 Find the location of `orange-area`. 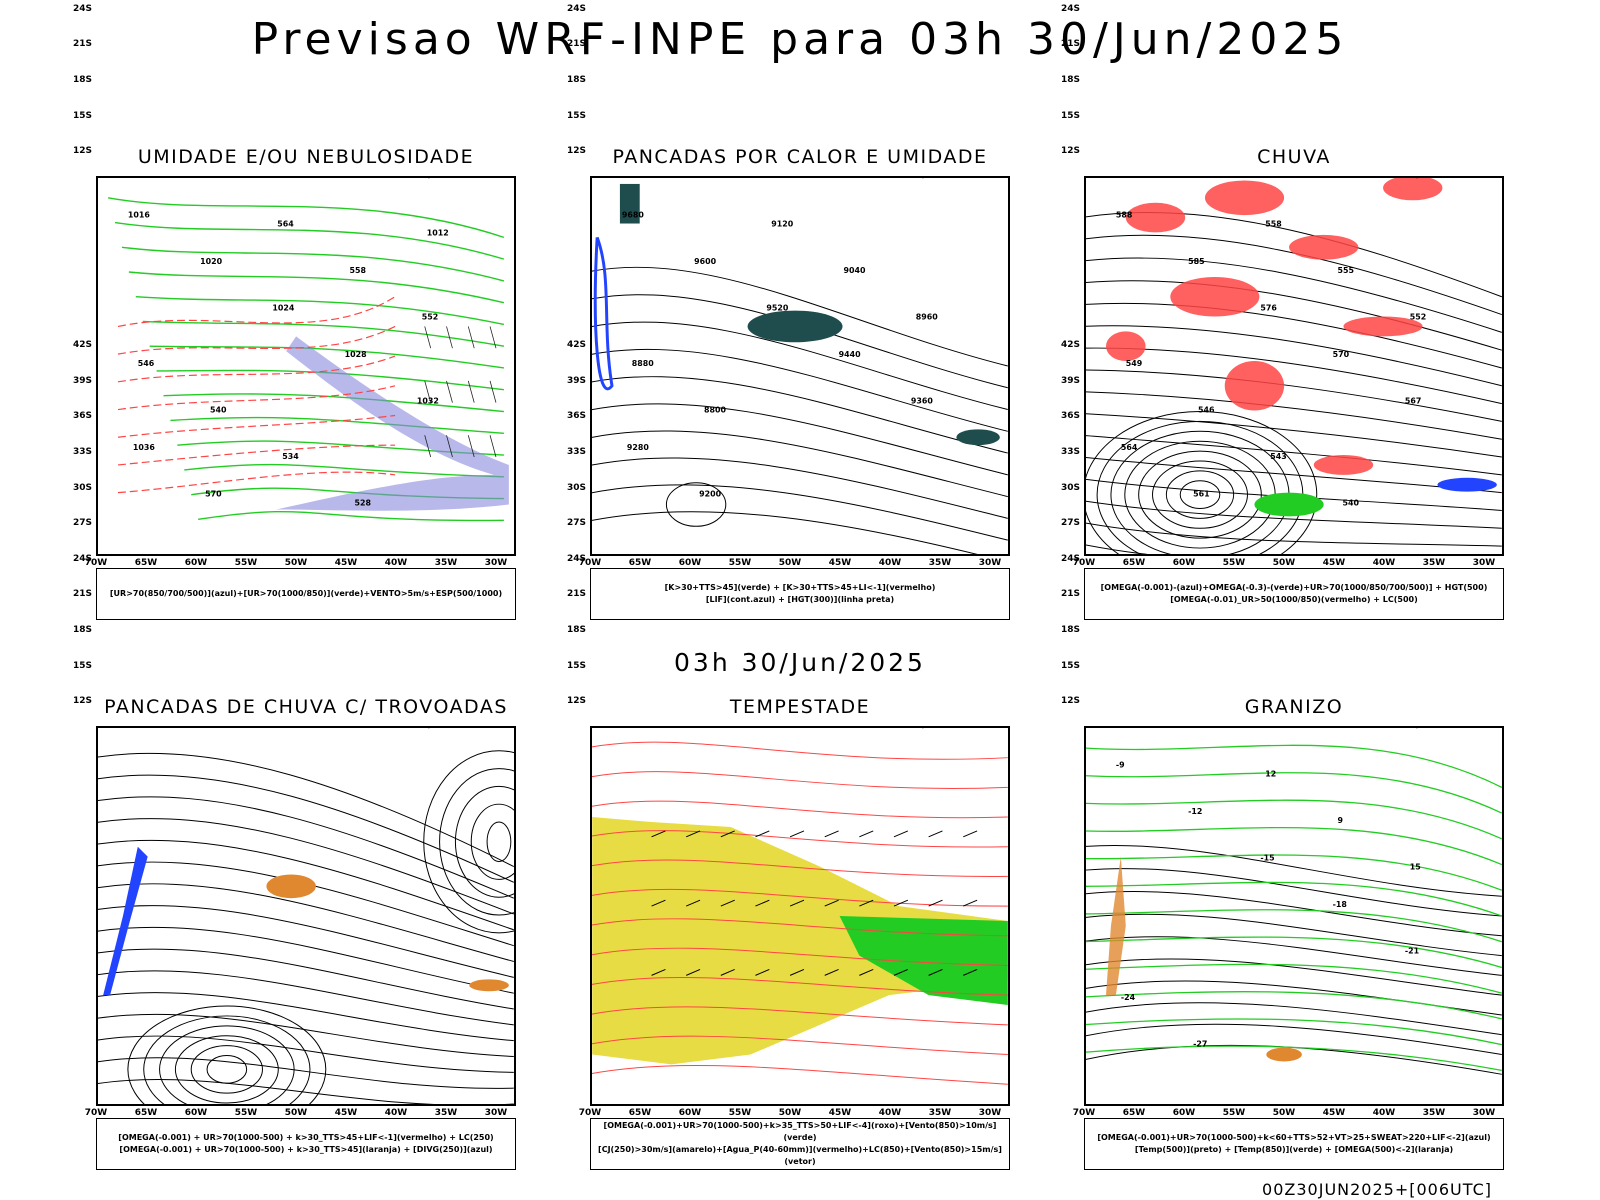

orange-area is located at coordinates (489, 985).